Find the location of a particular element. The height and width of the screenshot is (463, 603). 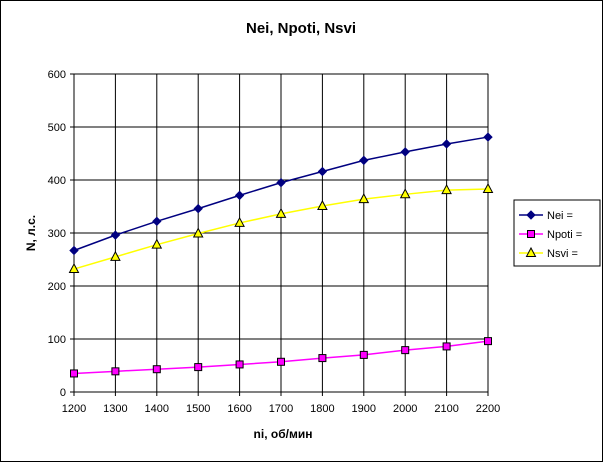

x-tick-label: 2200 is located at coordinates (488, 409).